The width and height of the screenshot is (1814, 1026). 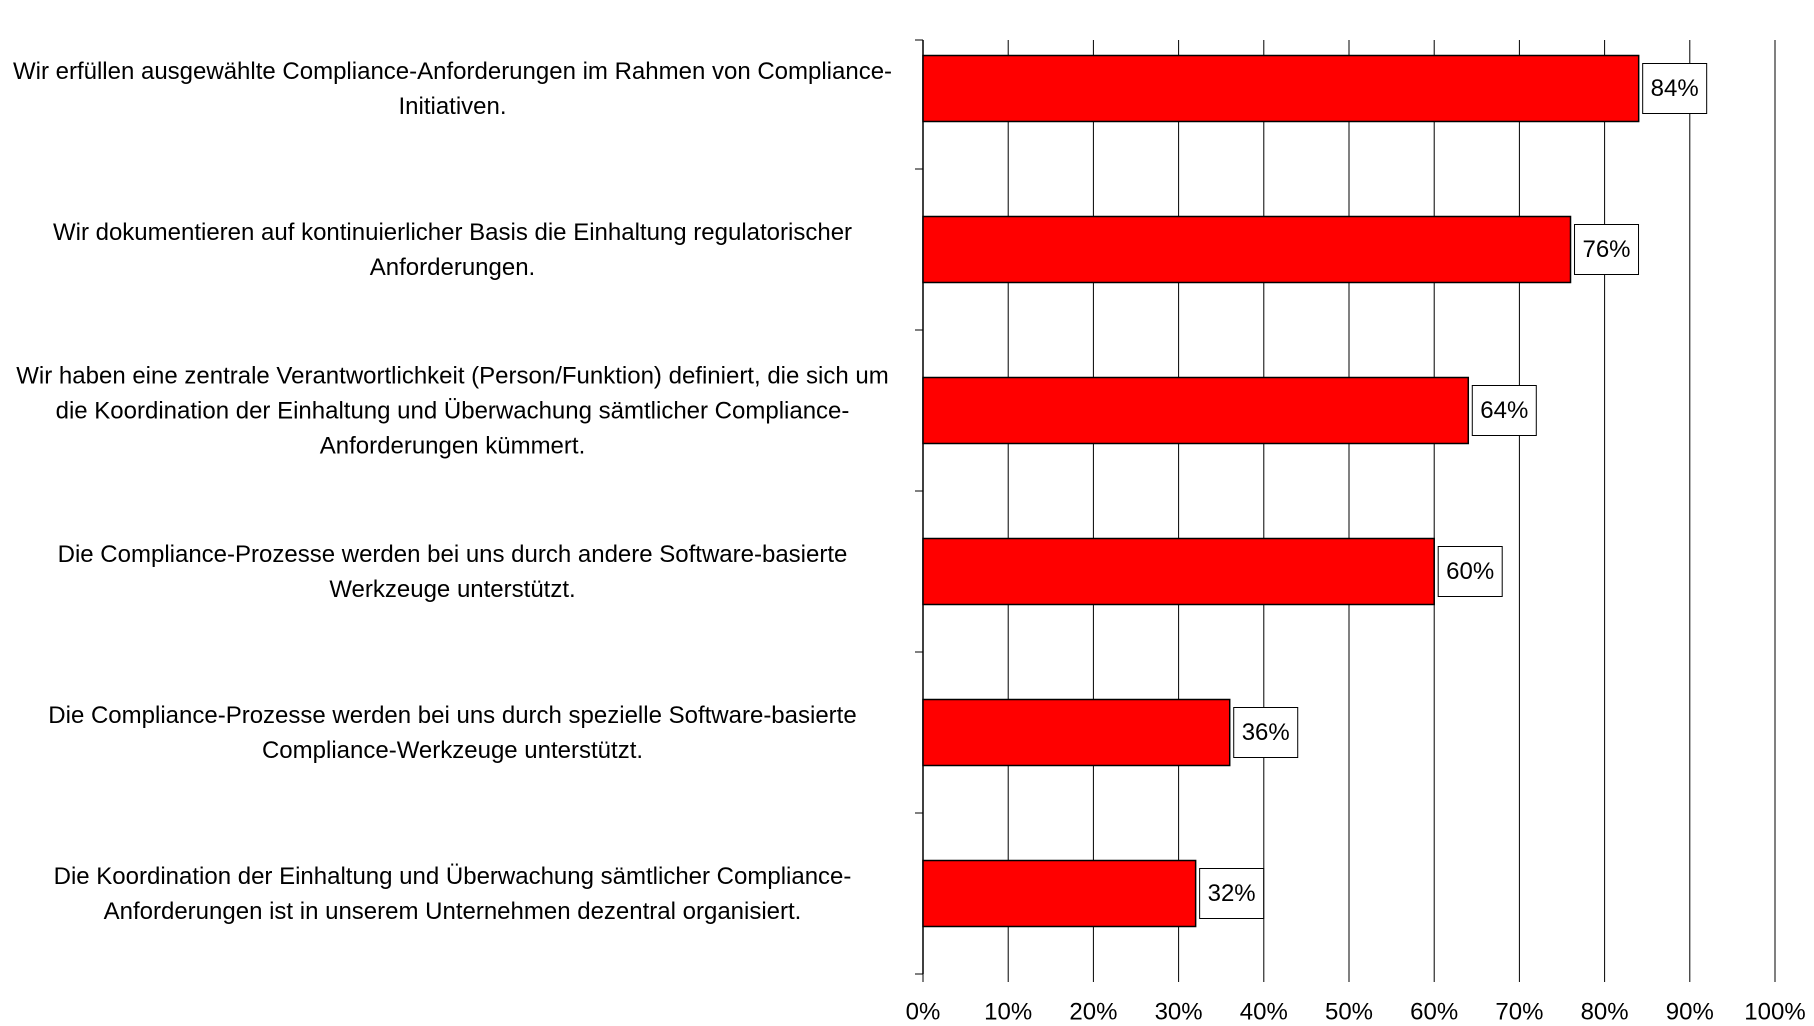 I want to click on value-label: 32%, so click(x=1232, y=893).